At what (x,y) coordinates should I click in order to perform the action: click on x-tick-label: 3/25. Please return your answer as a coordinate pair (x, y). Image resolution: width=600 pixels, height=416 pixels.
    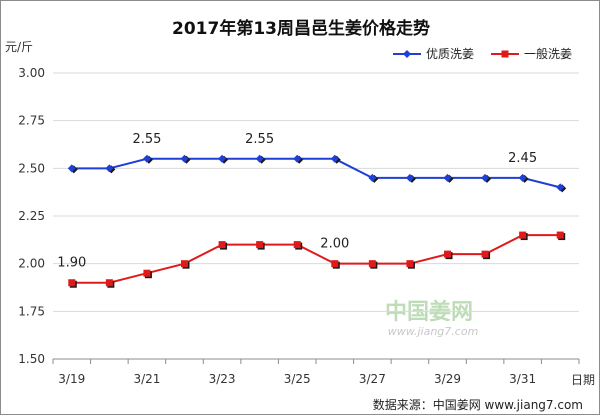
    Looking at the image, I should click on (297, 379).